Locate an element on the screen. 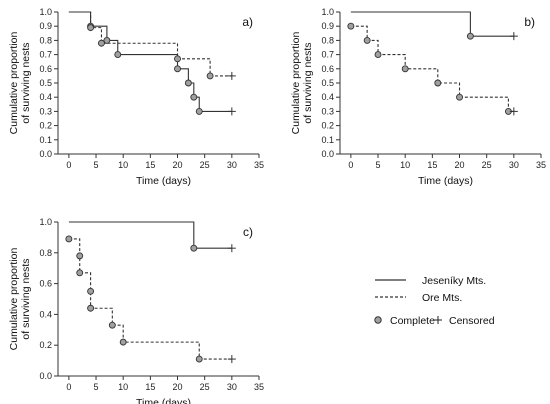 This screenshot has height=404, width=550. panel-label: b) is located at coordinates (529, 22).